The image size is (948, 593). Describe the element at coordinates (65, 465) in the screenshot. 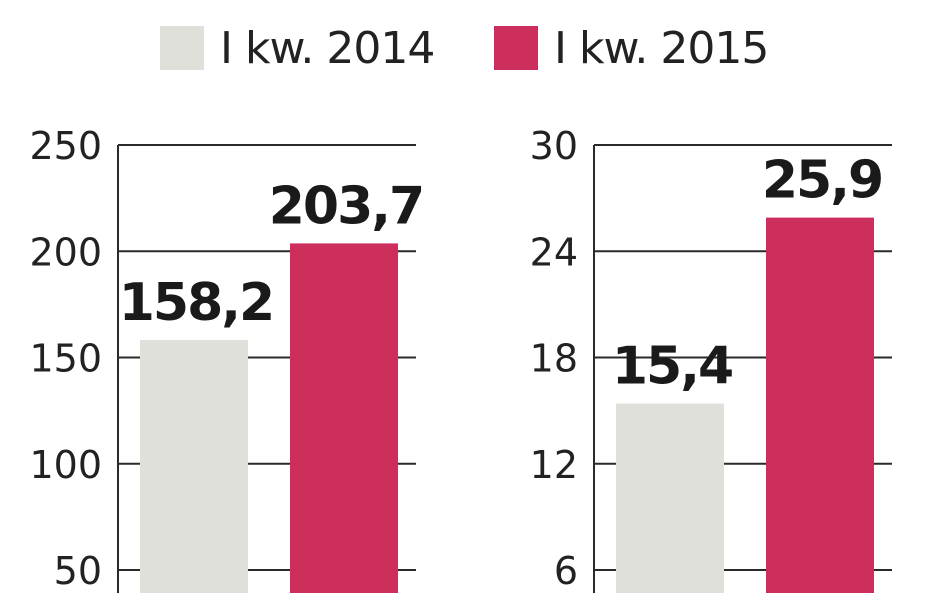

I see `y-tick-label: 100` at that location.